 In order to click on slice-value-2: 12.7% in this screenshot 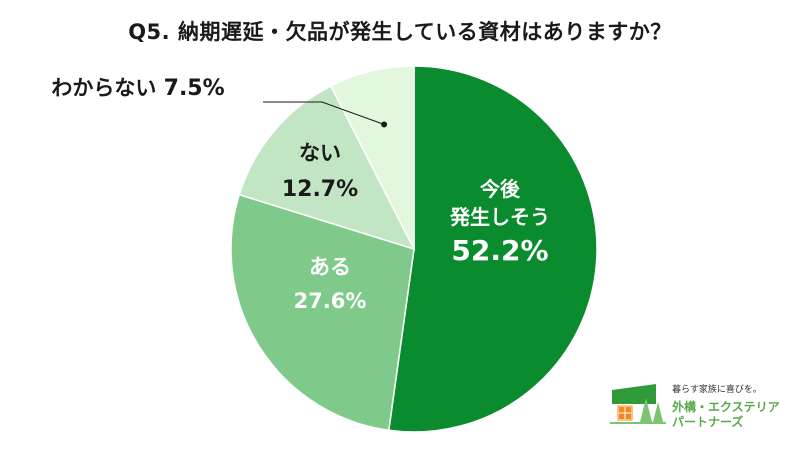, I will do `click(320, 189)`.